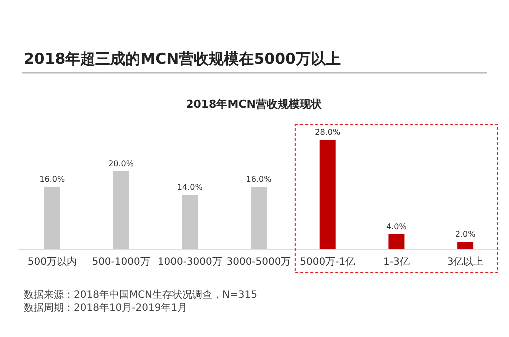  Describe the element at coordinates (52, 262) in the screenshot. I see `x-tick-label: 500万以内` at that location.